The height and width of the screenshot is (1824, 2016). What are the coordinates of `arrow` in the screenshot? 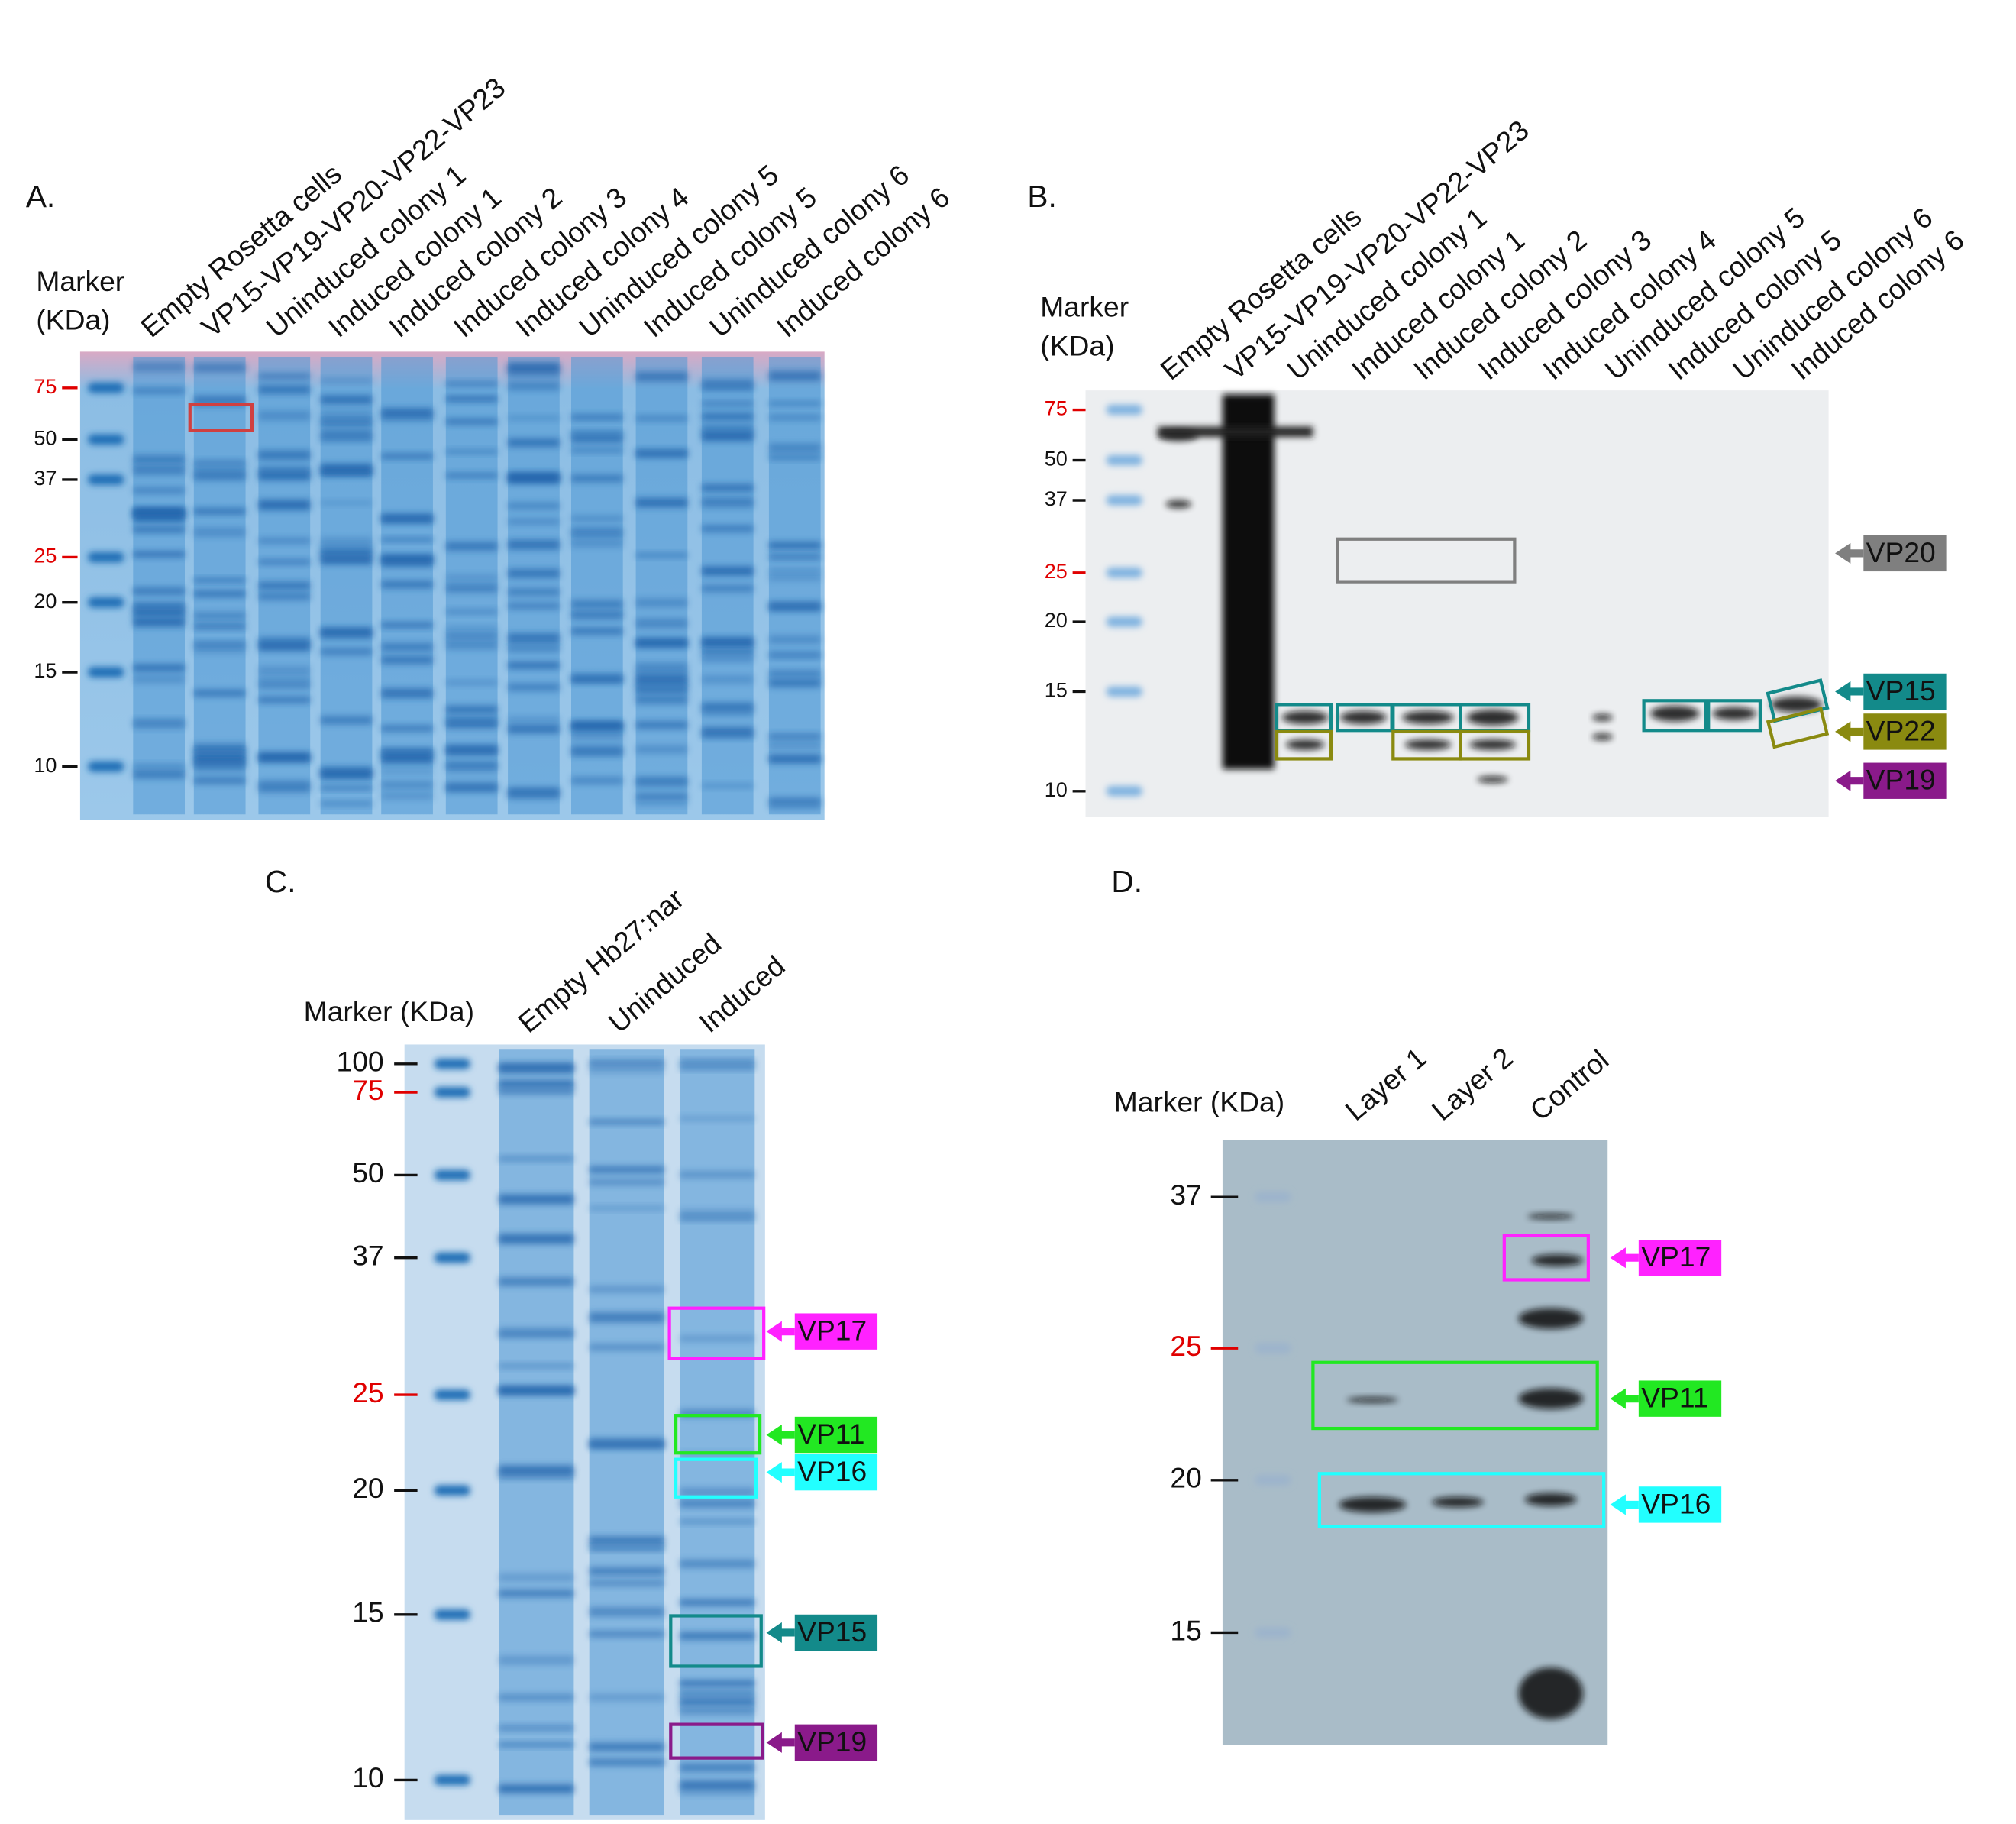 It's located at (1850, 691).